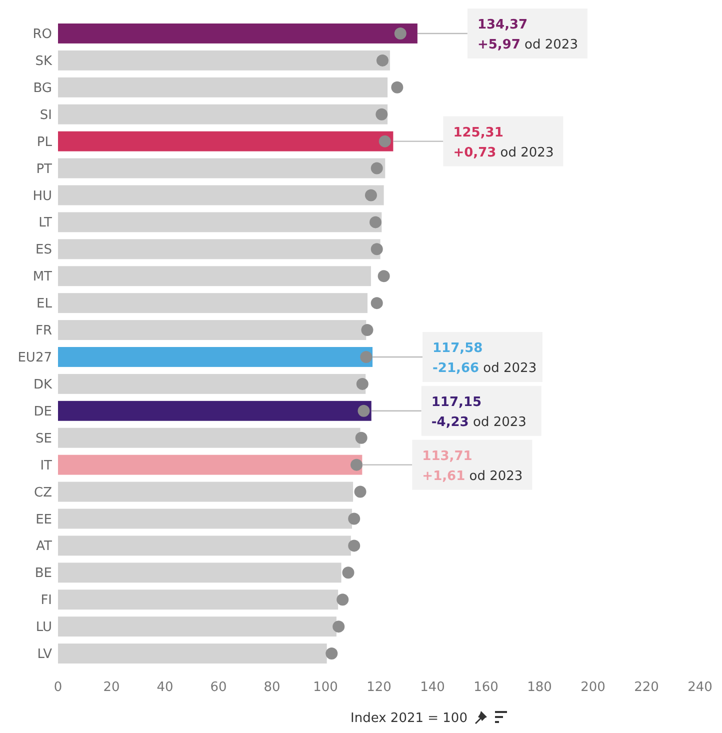  Describe the element at coordinates (46, 600) in the screenshot. I see `y-tick-label: FI` at that location.